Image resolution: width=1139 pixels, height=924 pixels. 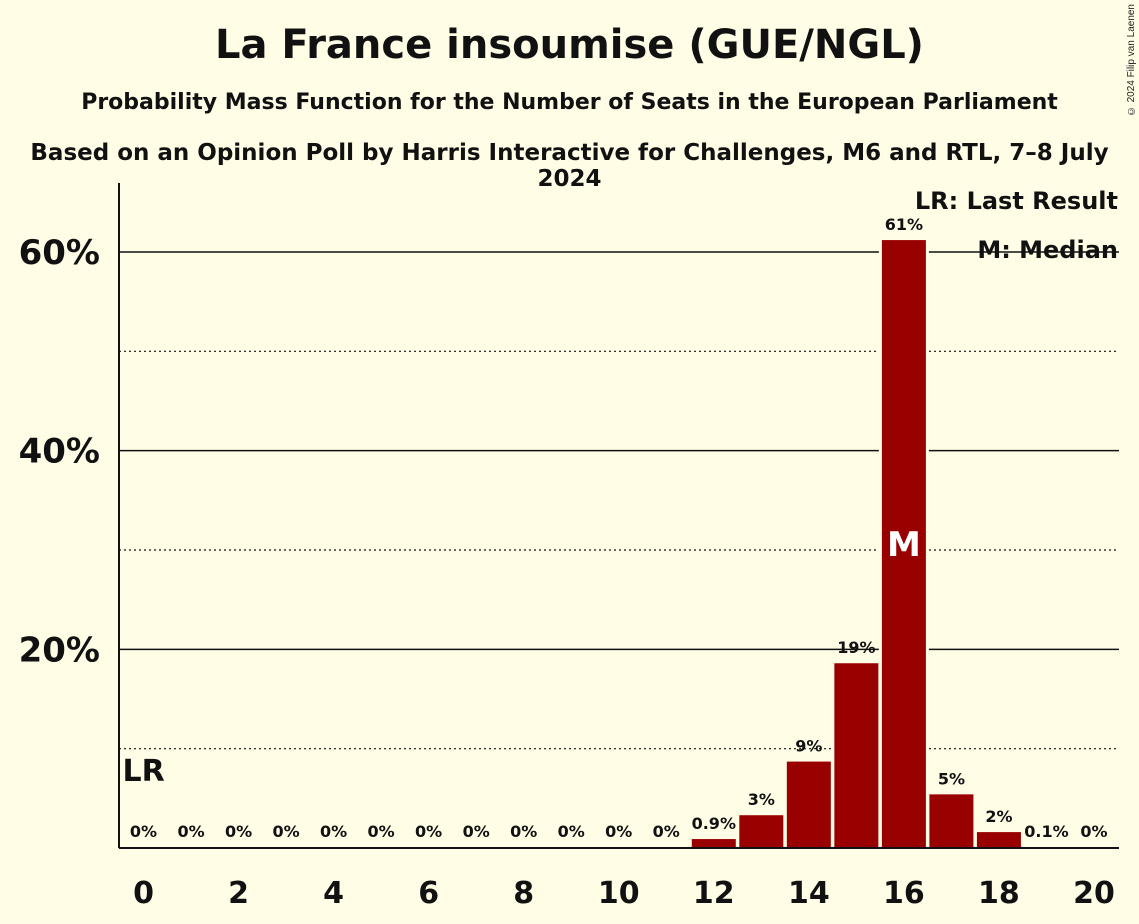 I want to click on x-tick-label: 2, so click(x=238, y=893).